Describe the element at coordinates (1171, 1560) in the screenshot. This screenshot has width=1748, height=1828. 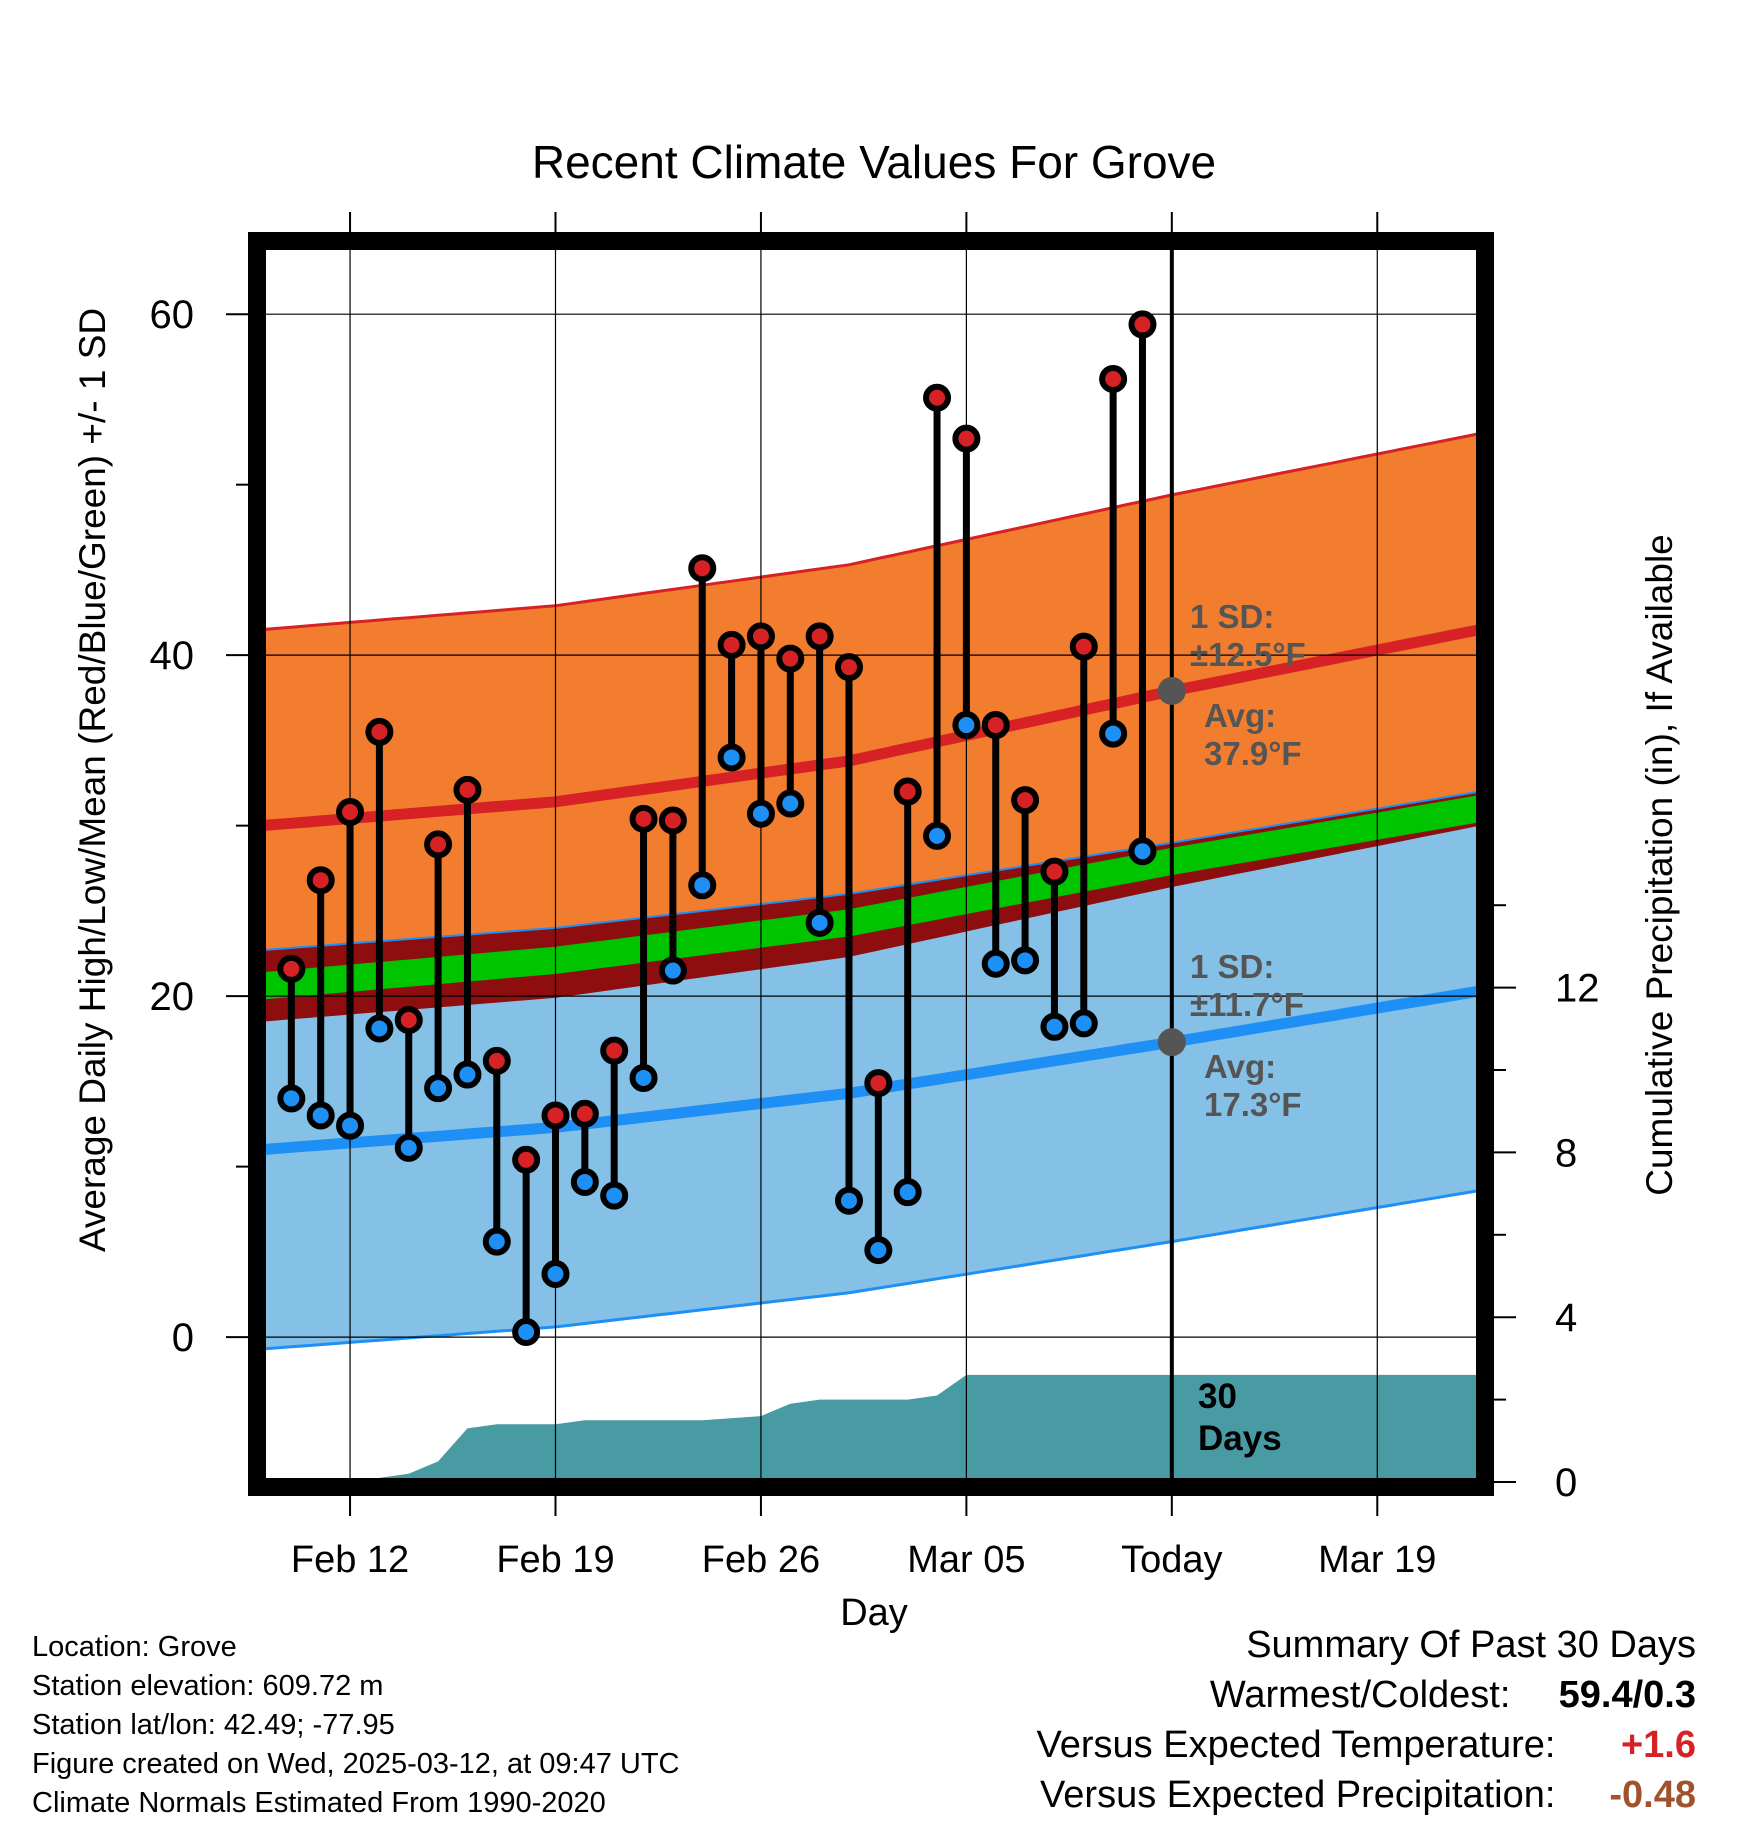
I see `x-tick-label: Today` at that location.